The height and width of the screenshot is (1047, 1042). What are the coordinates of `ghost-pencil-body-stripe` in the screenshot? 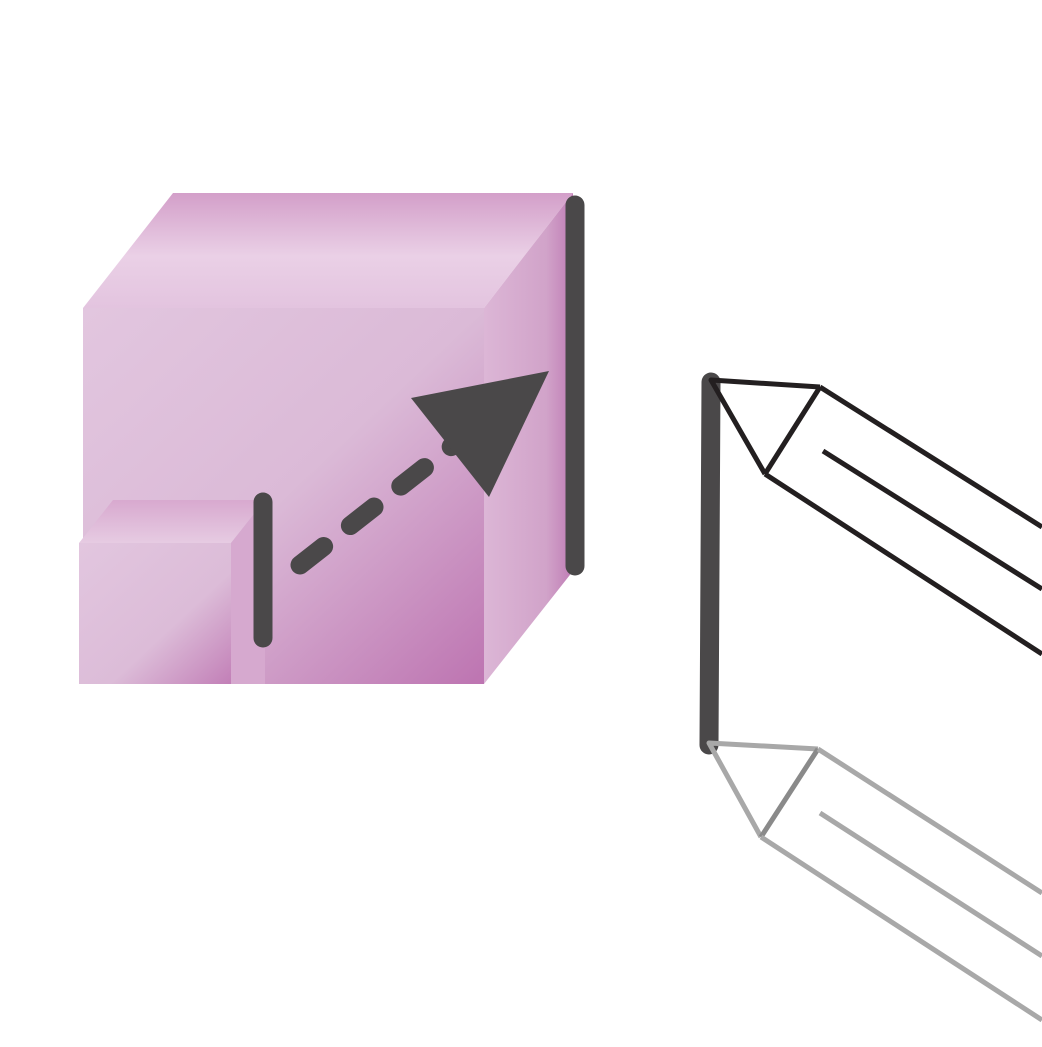 It's located at (930, 884).